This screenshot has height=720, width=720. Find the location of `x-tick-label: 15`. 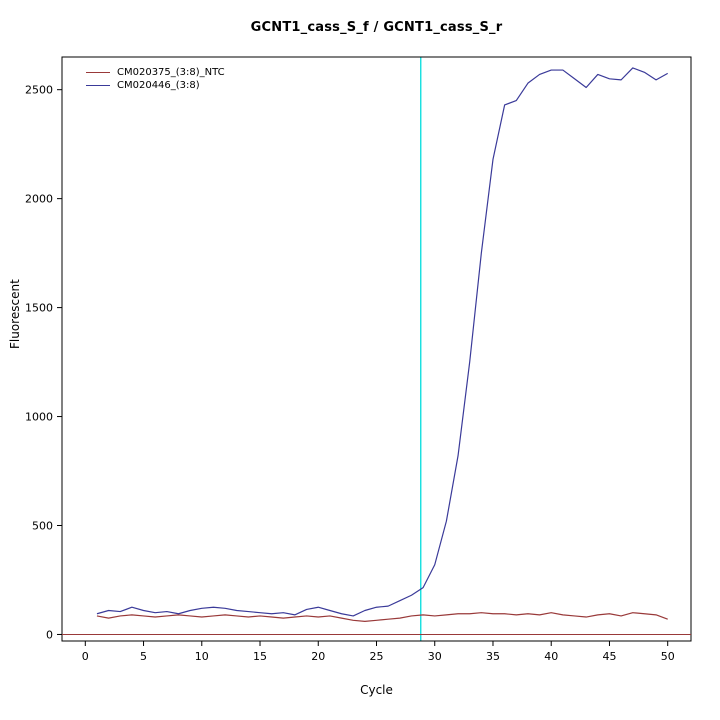

x-tick-label: 15 is located at coordinates (260, 656).